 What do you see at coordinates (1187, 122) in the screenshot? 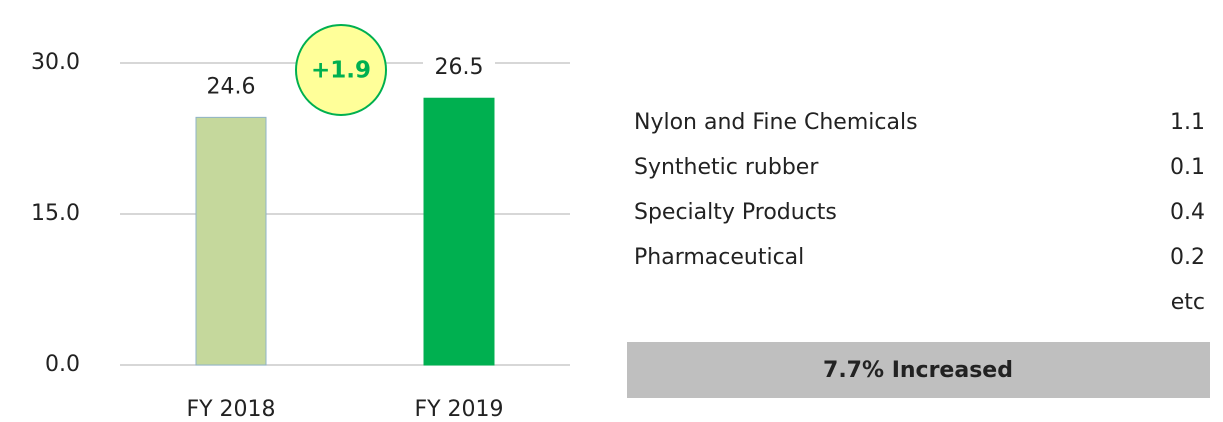
I see `row-value: 1.1` at bounding box center [1187, 122].